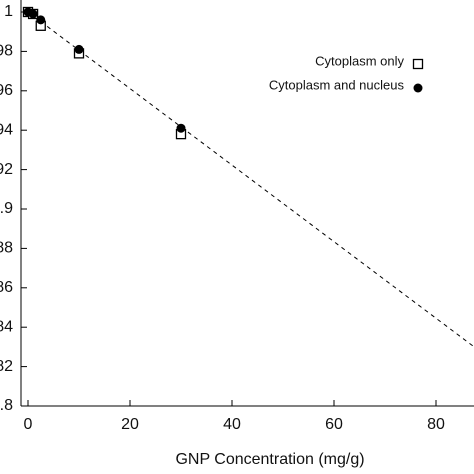 The image size is (474, 474). What do you see at coordinates (6, 405) in the screenshot?
I see `y-tick-label: 0.8` at bounding box center [6, 405].